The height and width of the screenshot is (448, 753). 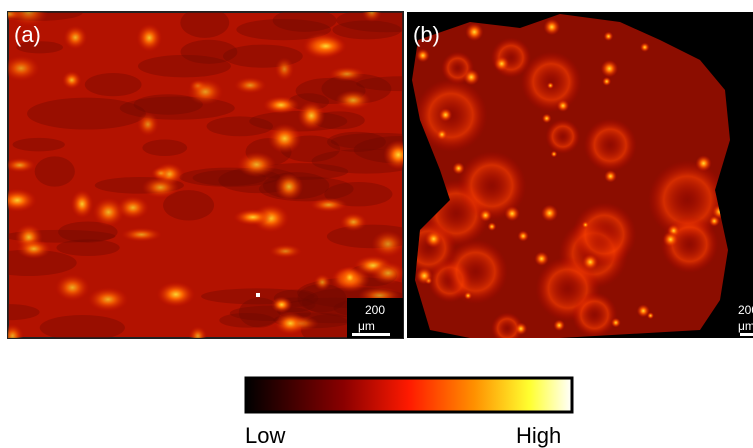 What do you see at coordinates (265, 435) in the screenshot?
I see `colorbar-low: Low` at bounding box center [265, 435].